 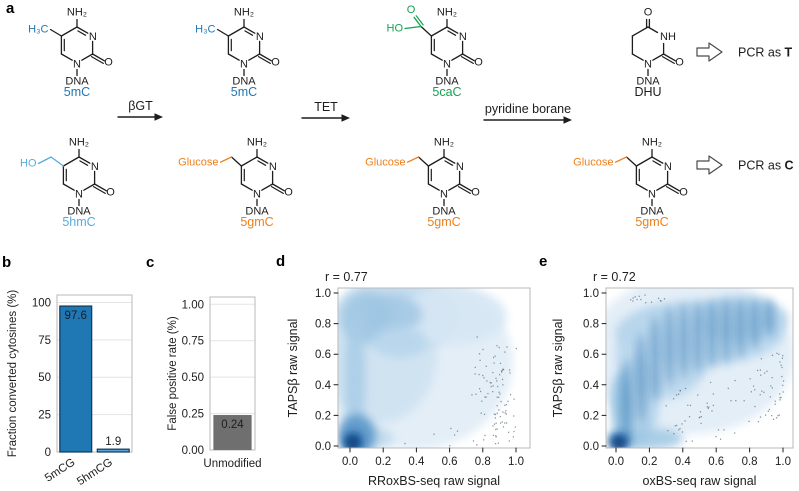 What do you see at coordinates (591, 325) in the screenshot?
I see `y-tick-label: 0.8` at bounding box center [591, 325].